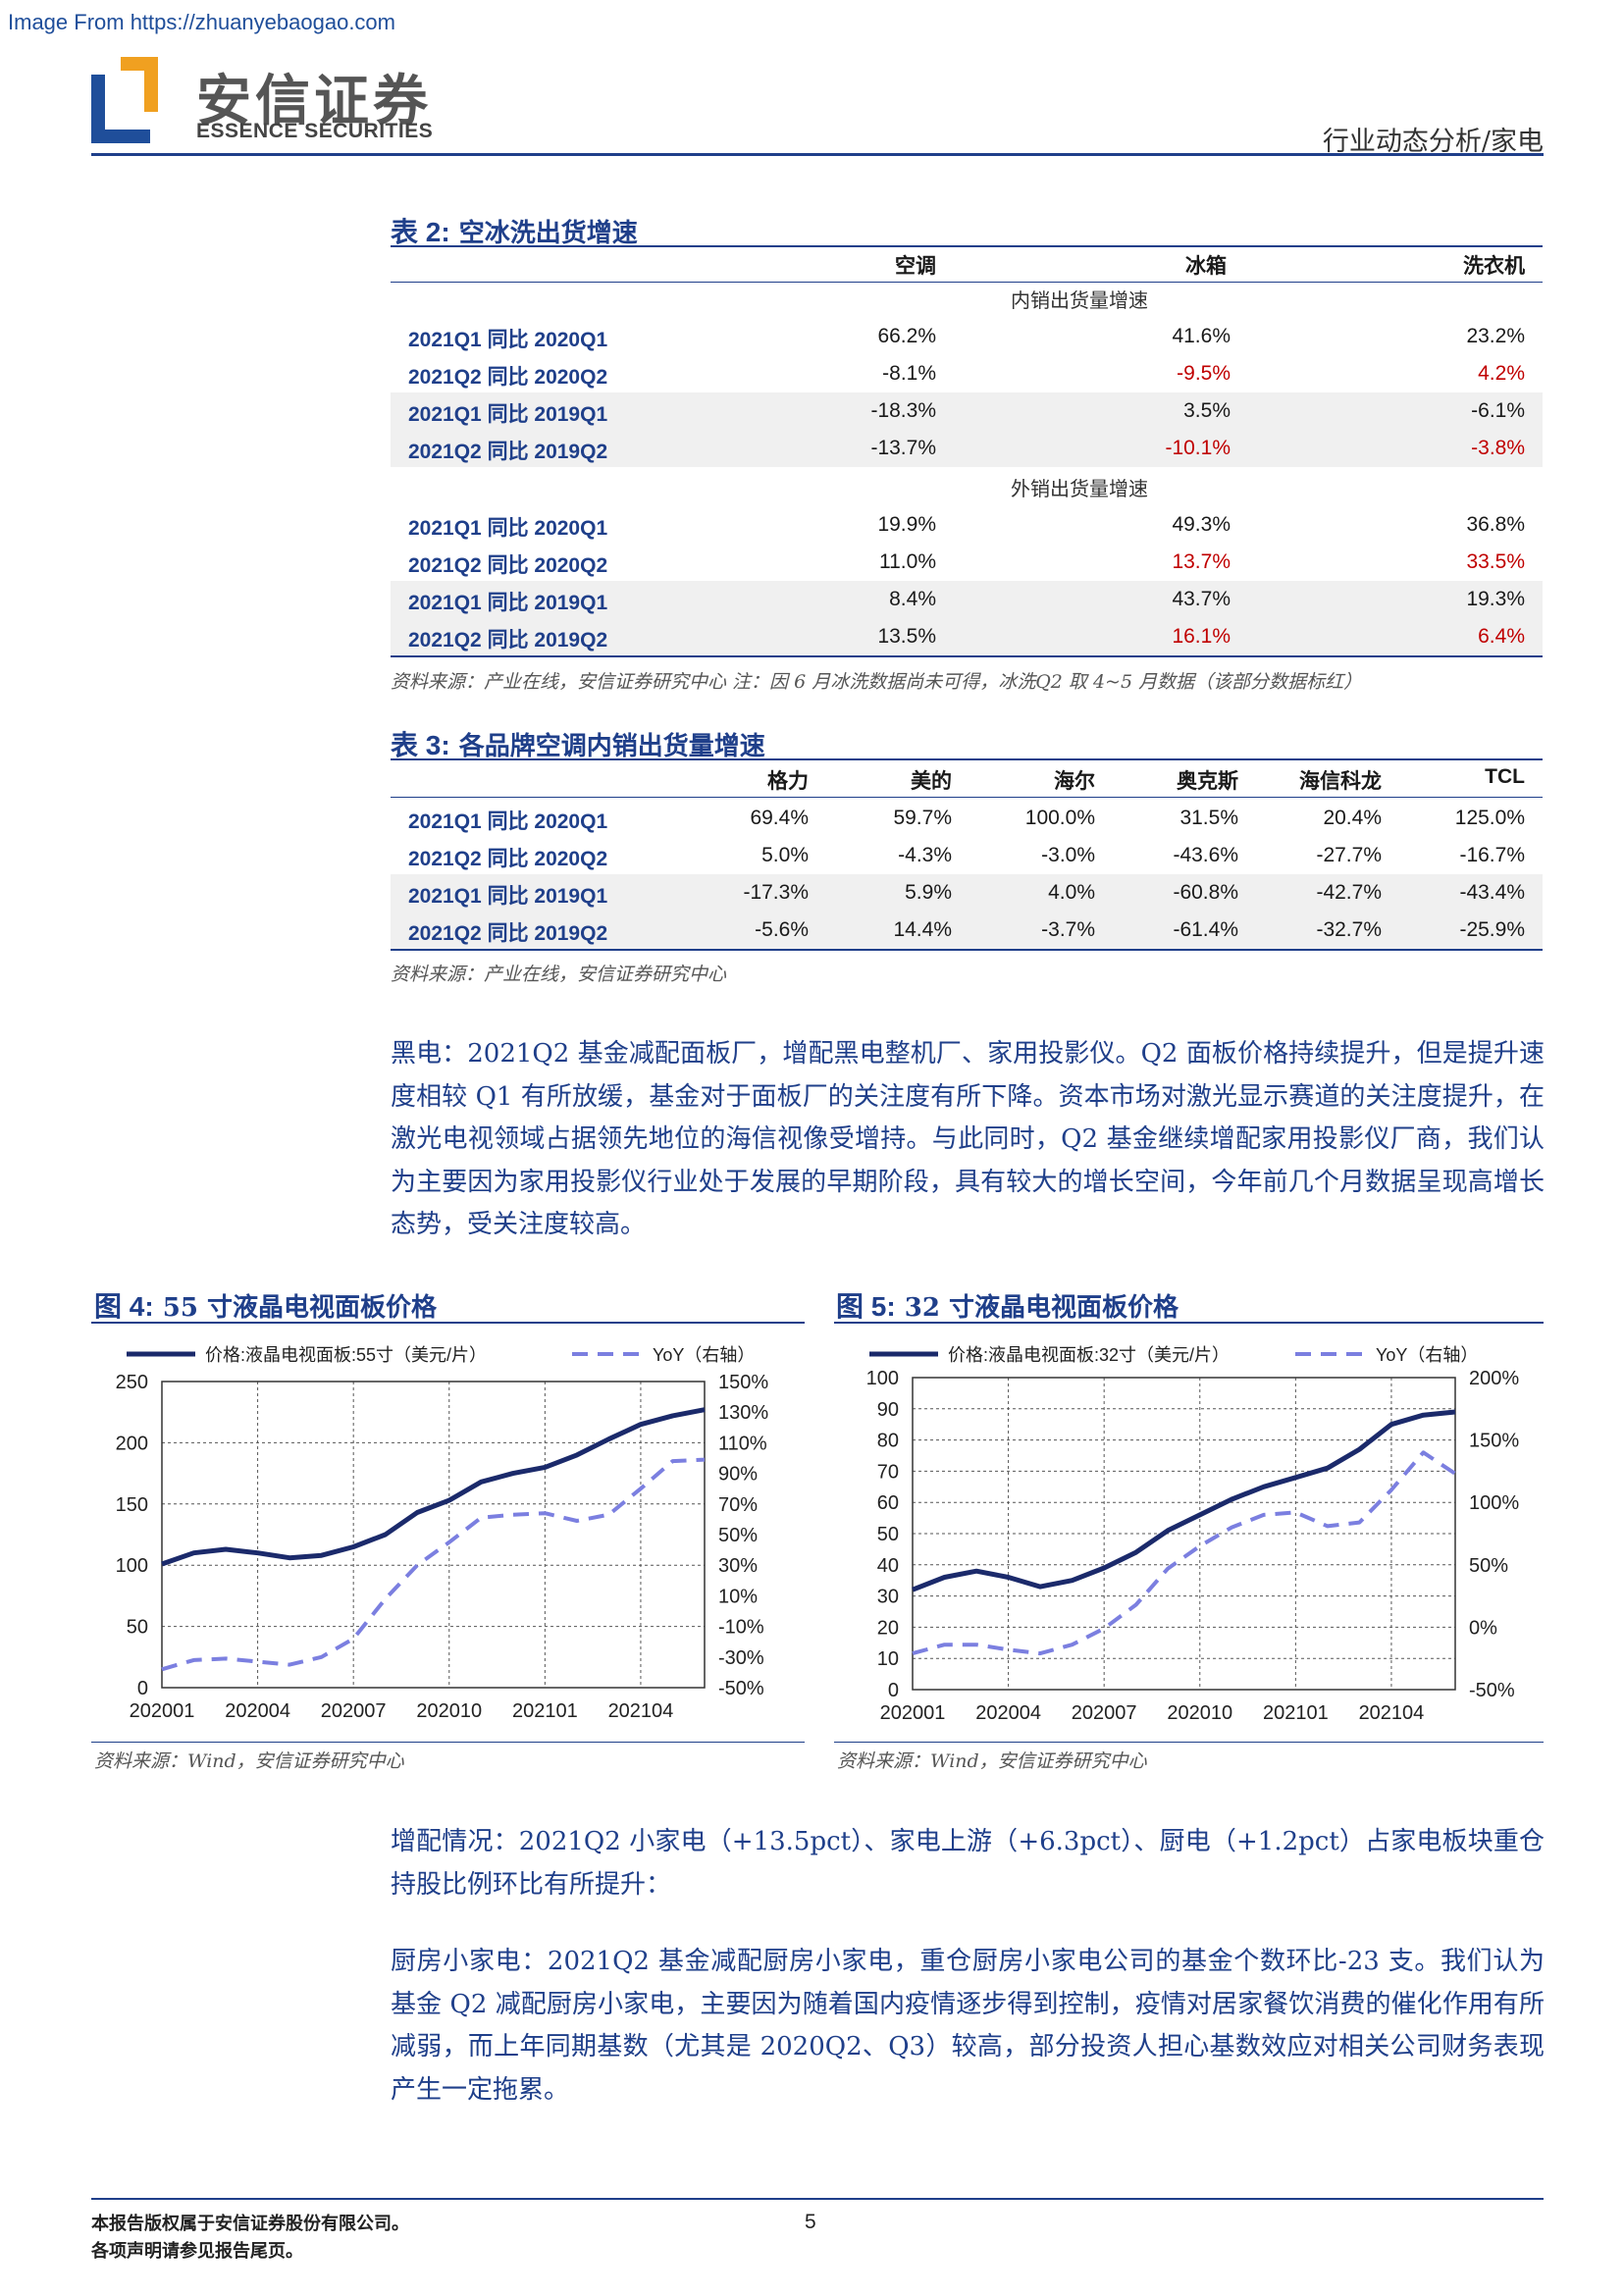 The image size is (1624, 2296). What do you see at coordinates (912, 599) in the screenshot?
I see `cell-value: 8.4%` at bounding box center [912, 599].